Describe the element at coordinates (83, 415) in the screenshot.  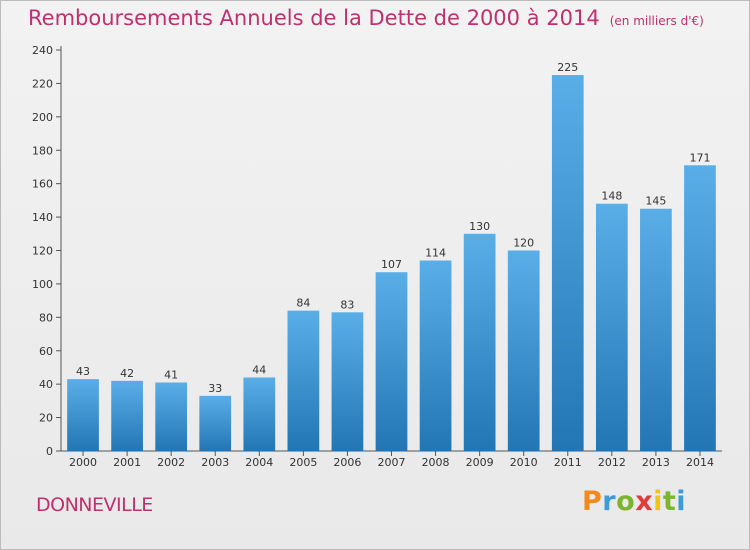
I see `bar-2000` at that location.